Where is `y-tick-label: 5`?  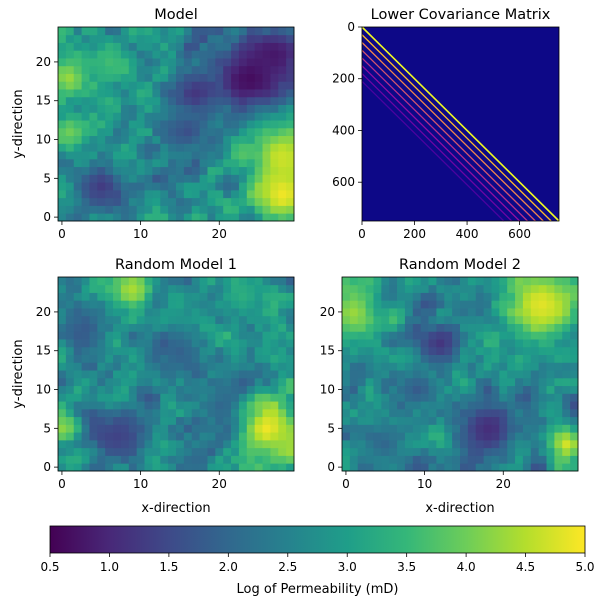
y-tick-label: 5 is located at coordinates (47, 428).